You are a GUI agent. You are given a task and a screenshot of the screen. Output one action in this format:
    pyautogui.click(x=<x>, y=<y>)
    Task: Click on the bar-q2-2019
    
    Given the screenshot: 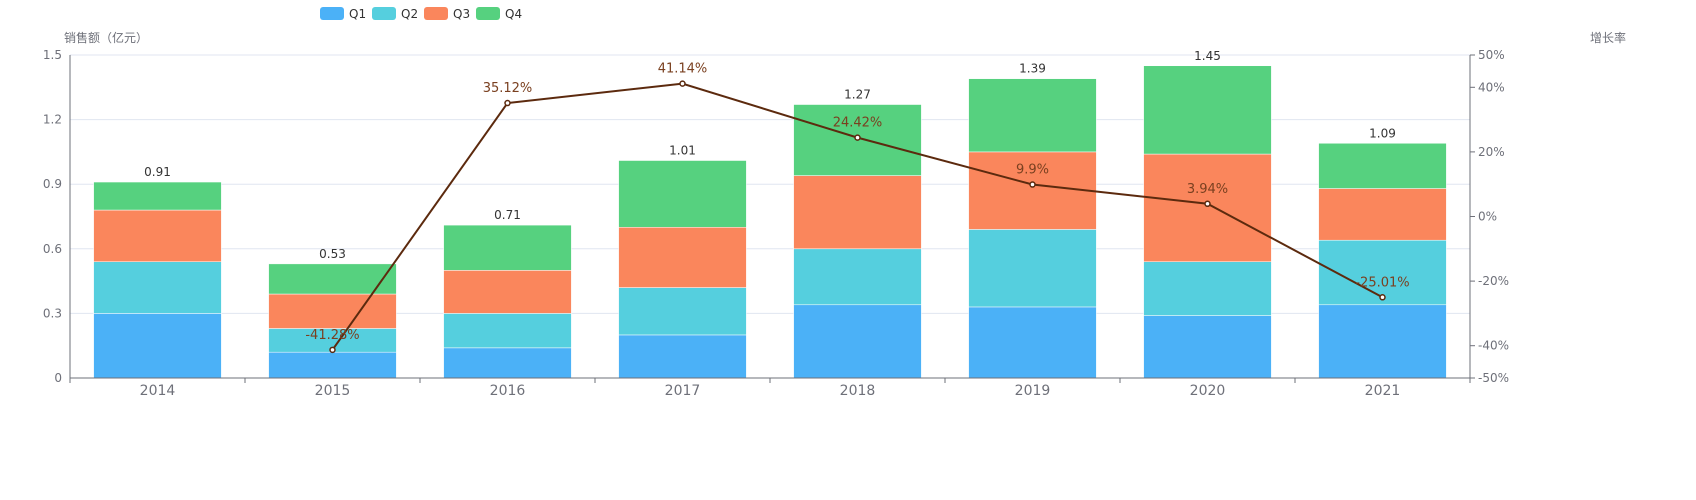 What is the action you would take?
    pyautogui.click(x=1032, y=268)
    